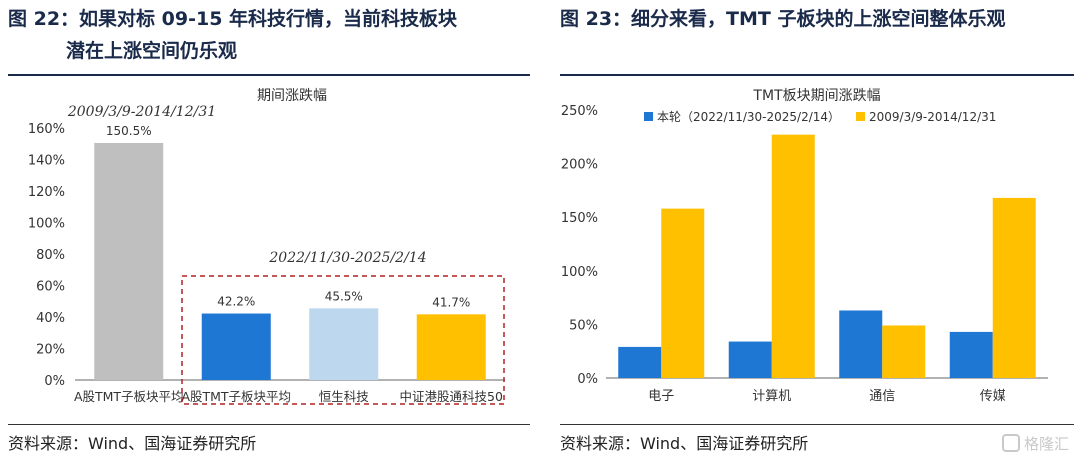 The height and width of the screenshot is (458, 1080). What do you see at coordinates (661, 396) in the screenshot?
I see `right-category-label: 电子` at bounding box center [661, 396].